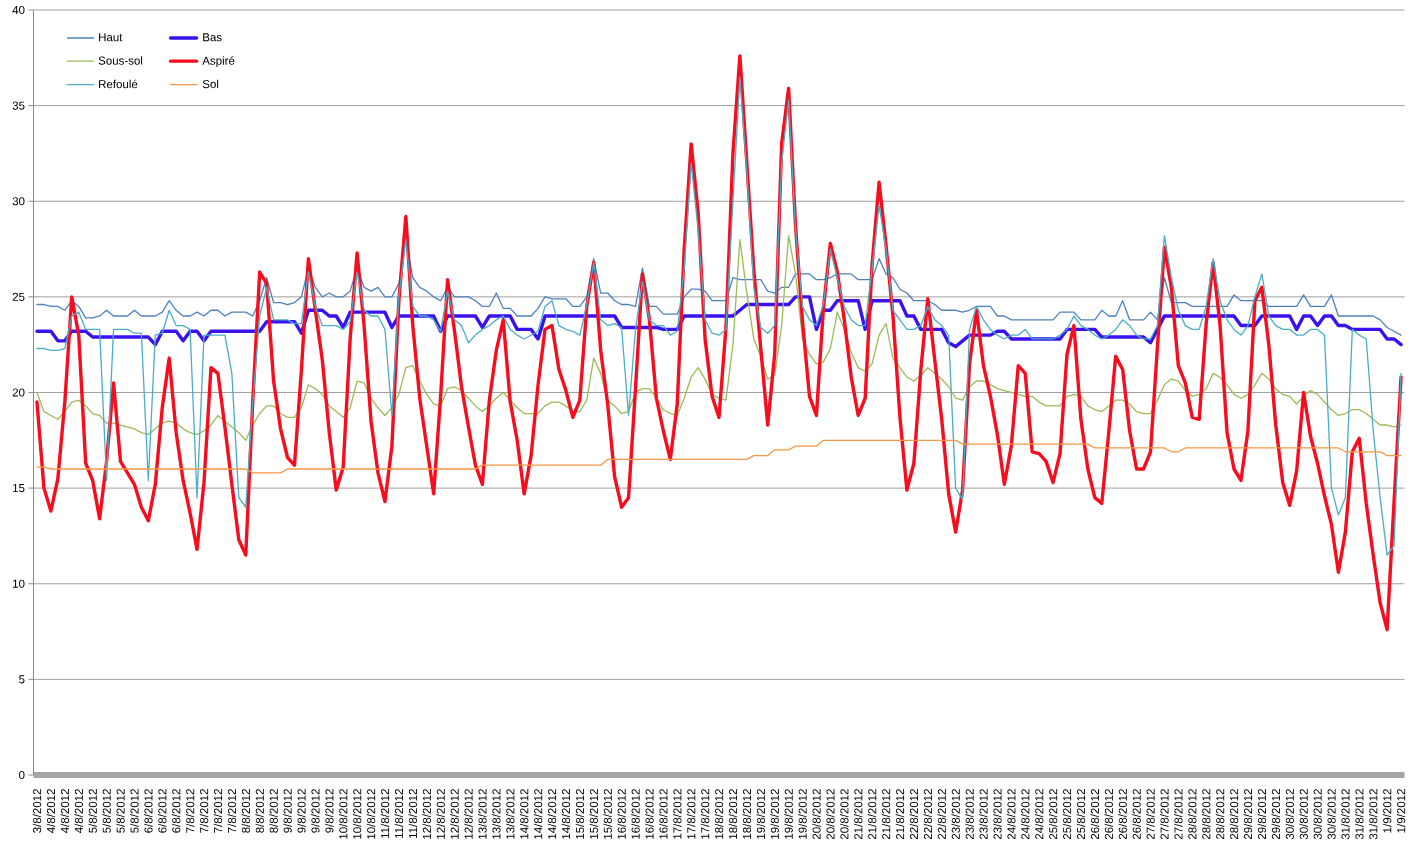  Describe the element at coordinates (218, 62) in the screenshot. I see `legend-label: Aspiré` at that location.